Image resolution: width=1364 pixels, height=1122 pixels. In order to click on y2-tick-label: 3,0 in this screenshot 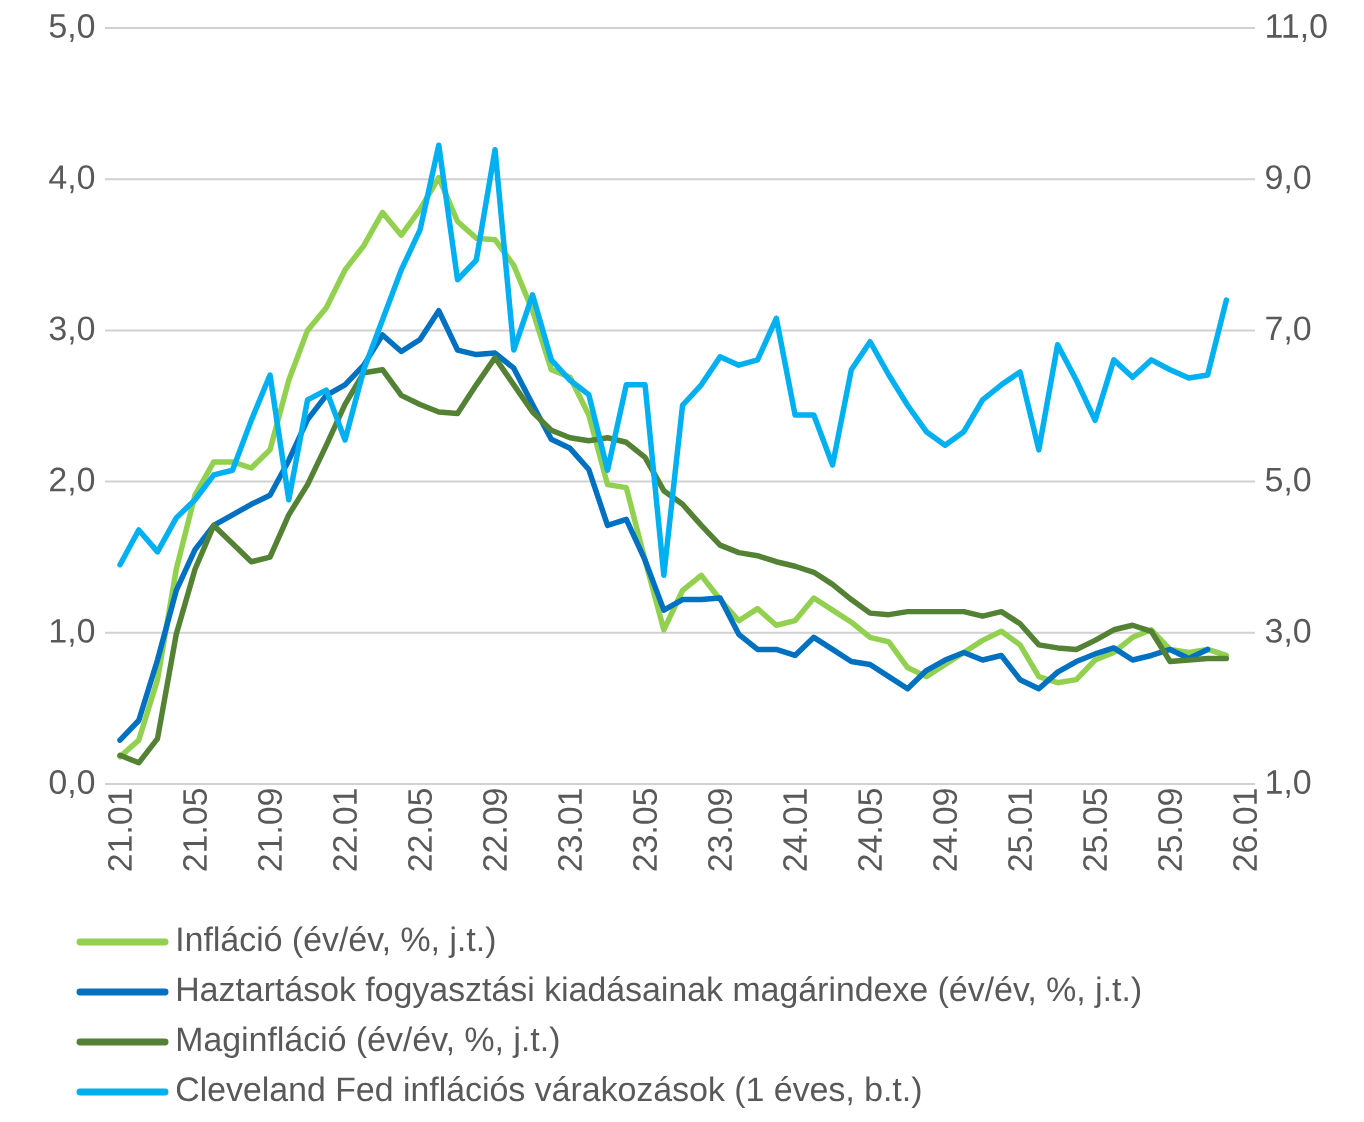, I will do `click(1288, 632)`.